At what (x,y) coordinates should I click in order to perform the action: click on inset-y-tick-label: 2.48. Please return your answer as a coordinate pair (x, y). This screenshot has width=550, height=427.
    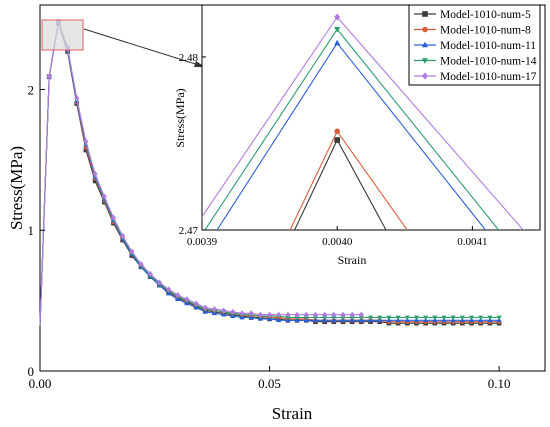
    Looking at the image, I should click on (189, 58).